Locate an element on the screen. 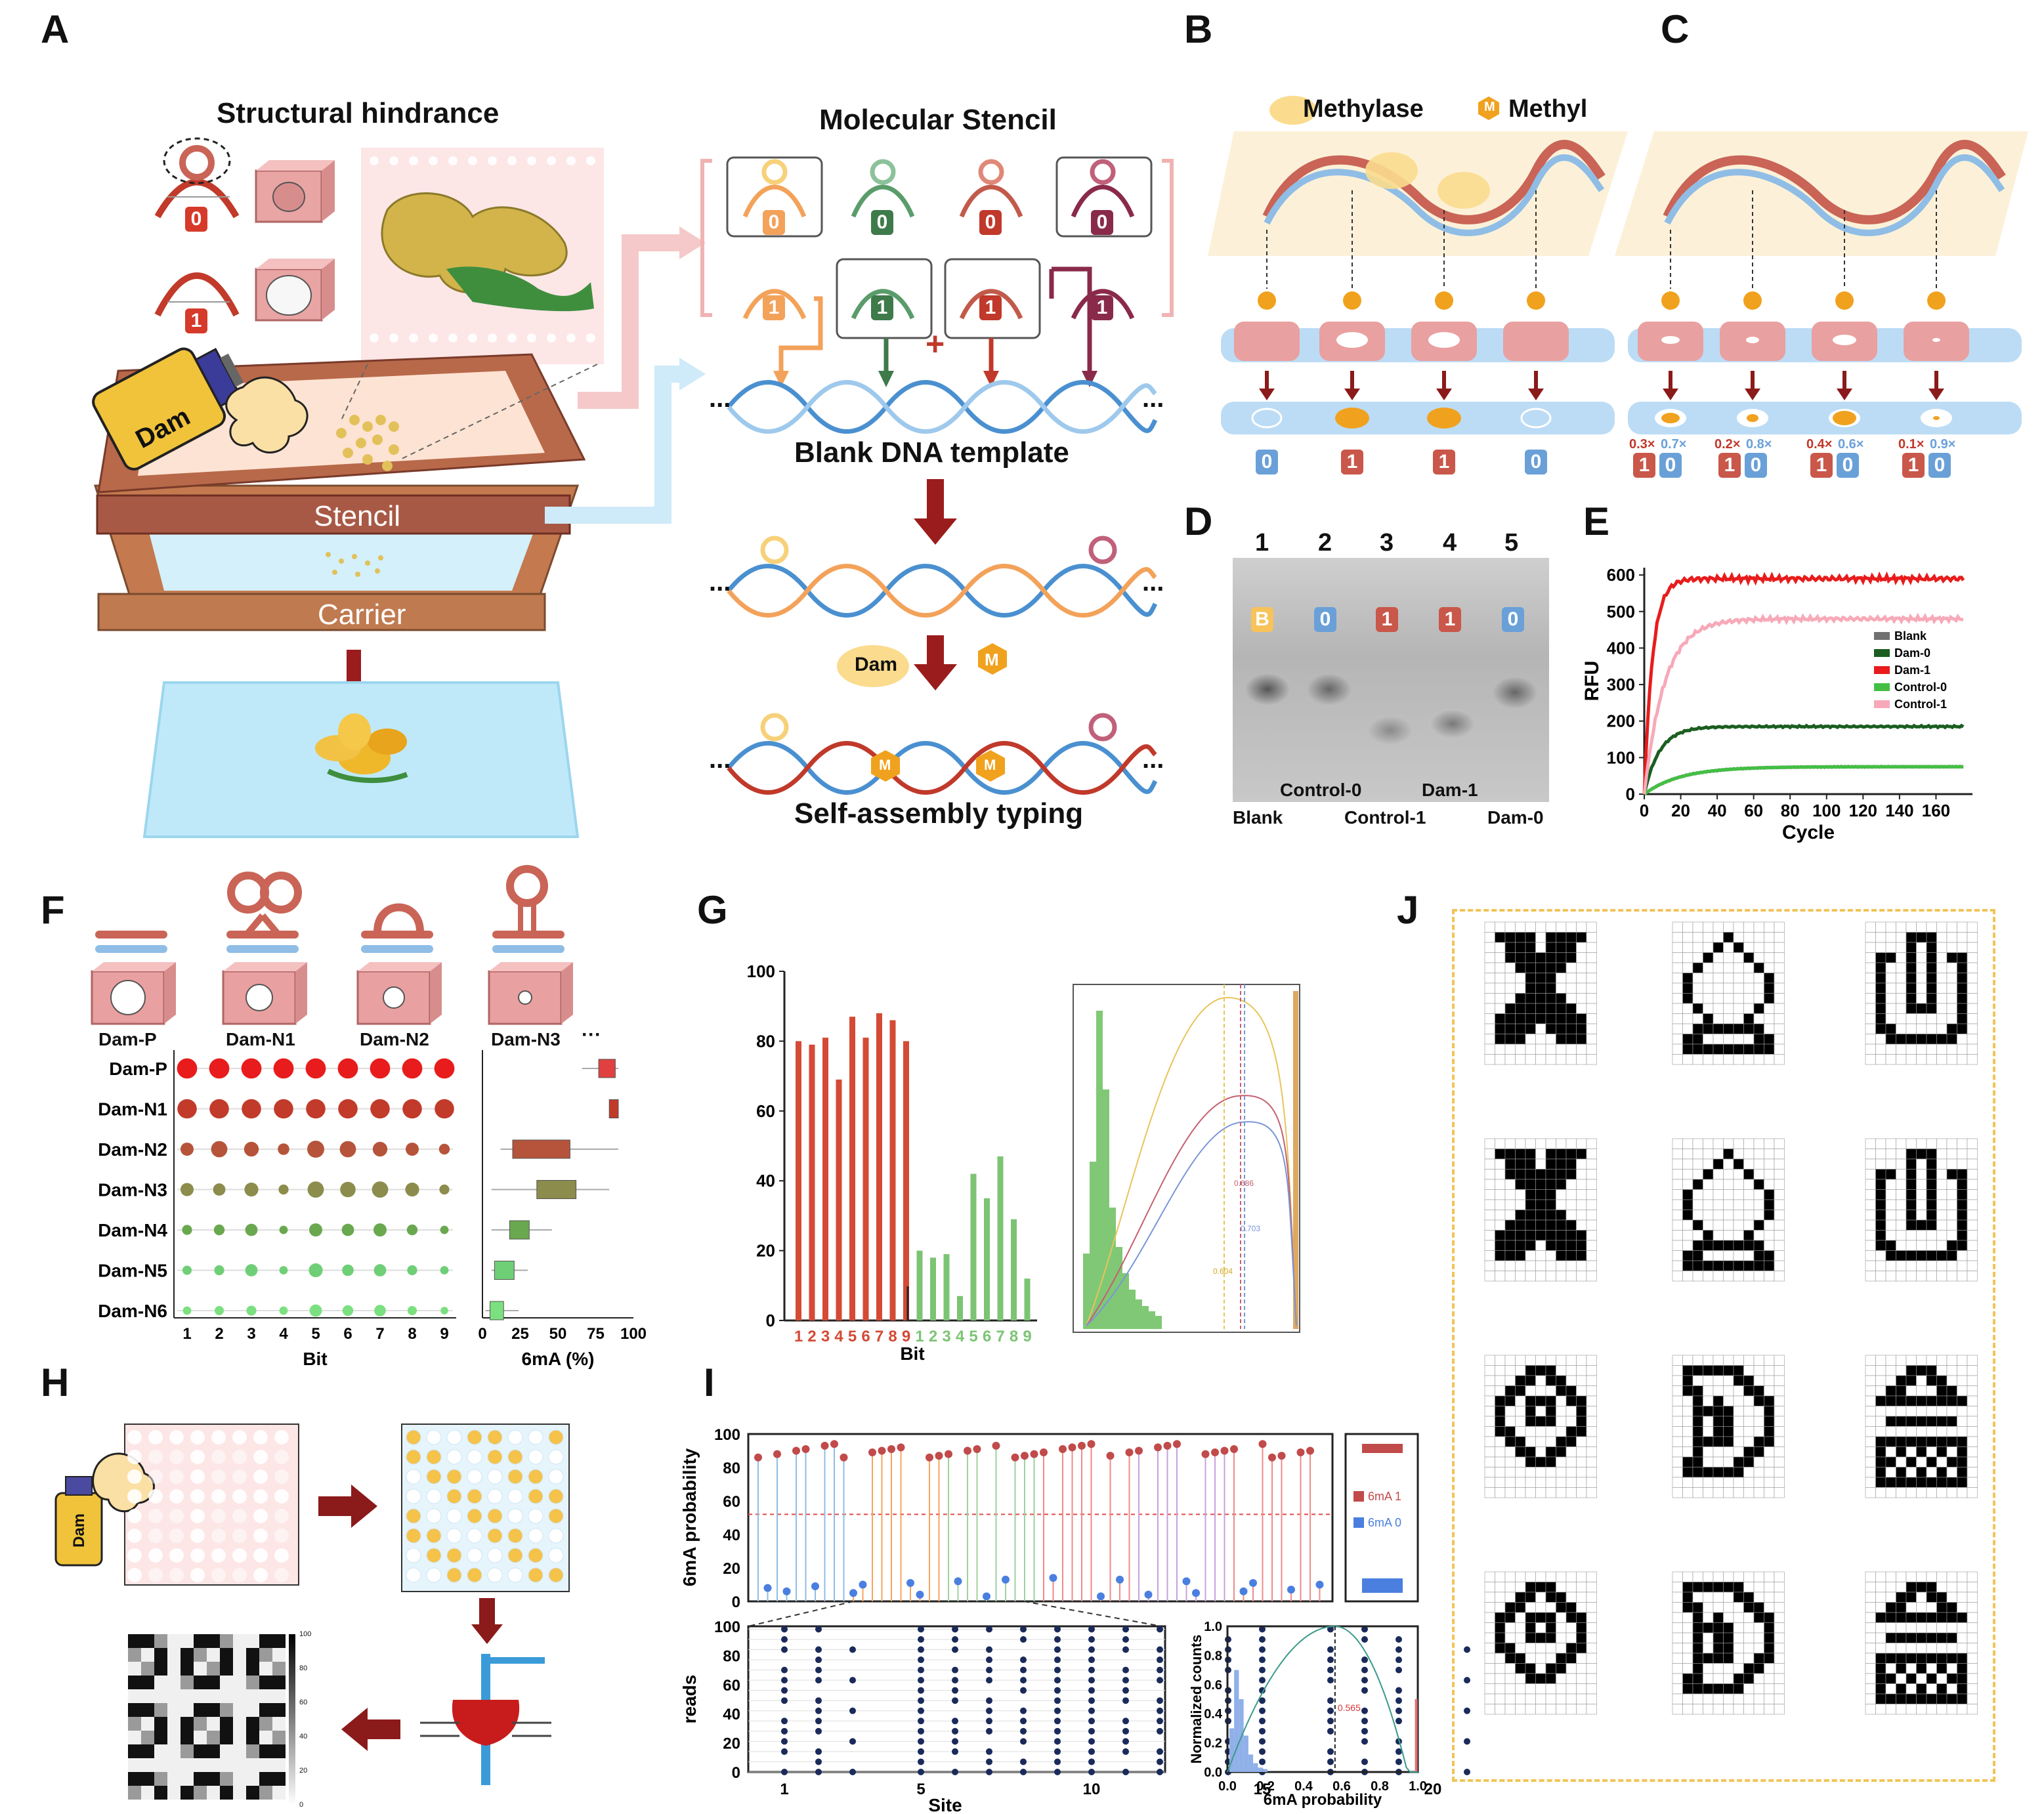 The width and height of the screenshot is (2044, 1814). f-row-label: Dam-N6 is located at coordinates (132, 1311).